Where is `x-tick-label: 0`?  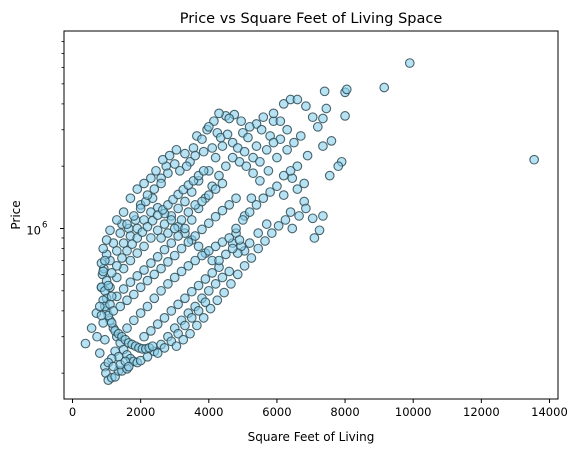 x-tick-label: 0 is located at coordinates (72, 412).